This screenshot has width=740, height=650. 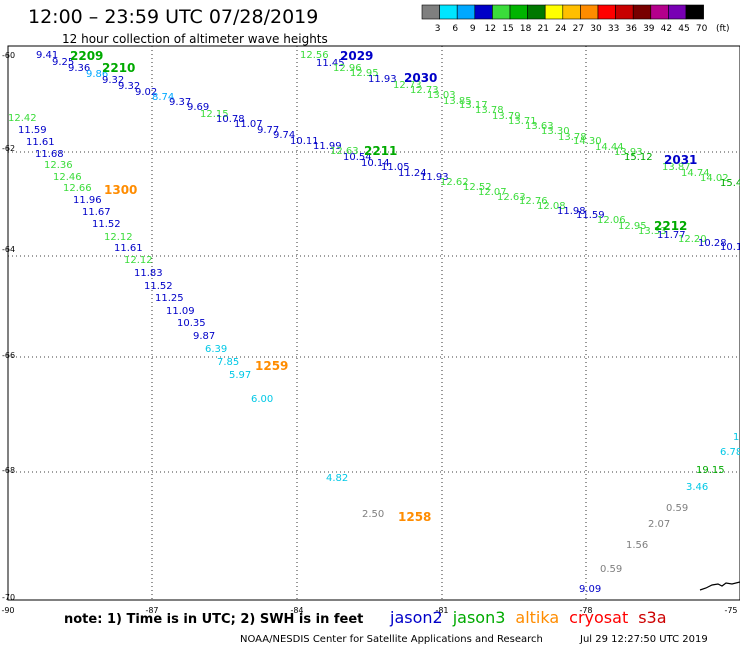 I want to click on colorbar-tick-label: 24, so click(x=561, y=29).